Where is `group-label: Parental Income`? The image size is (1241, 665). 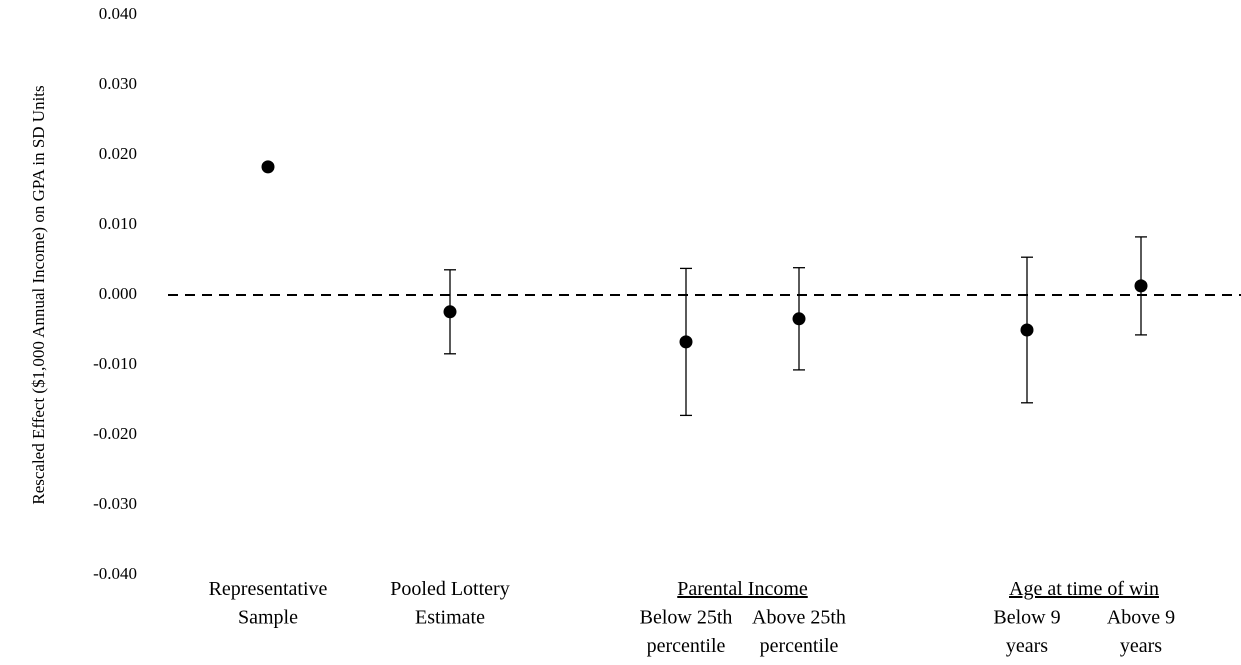 group-label: Parental Income is located at coordinates (742, 589).